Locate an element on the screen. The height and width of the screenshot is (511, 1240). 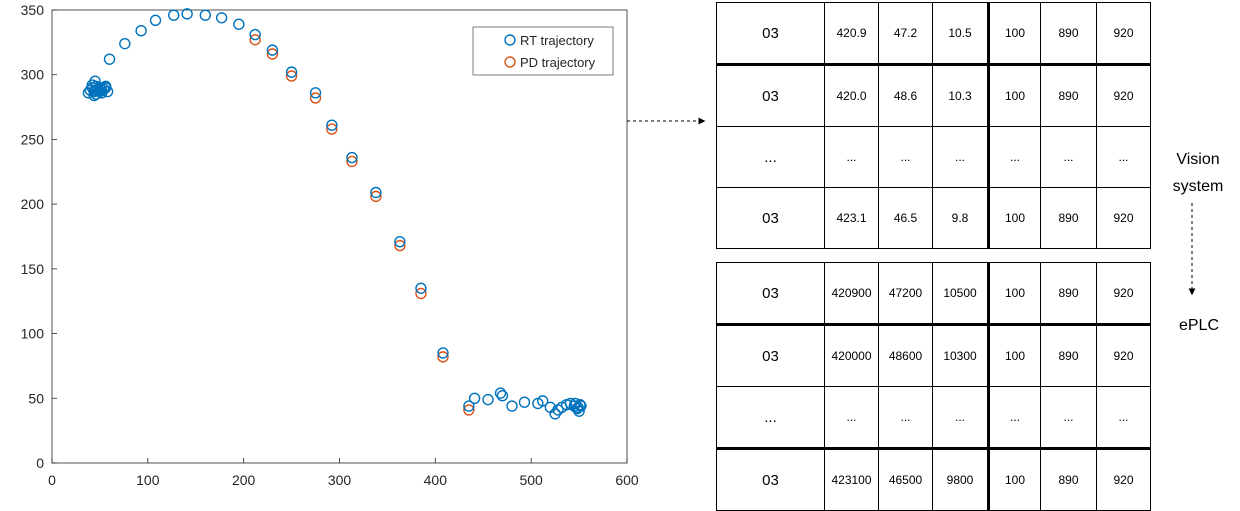
table-cell: 10.5 is located at coordinates (960, 33).